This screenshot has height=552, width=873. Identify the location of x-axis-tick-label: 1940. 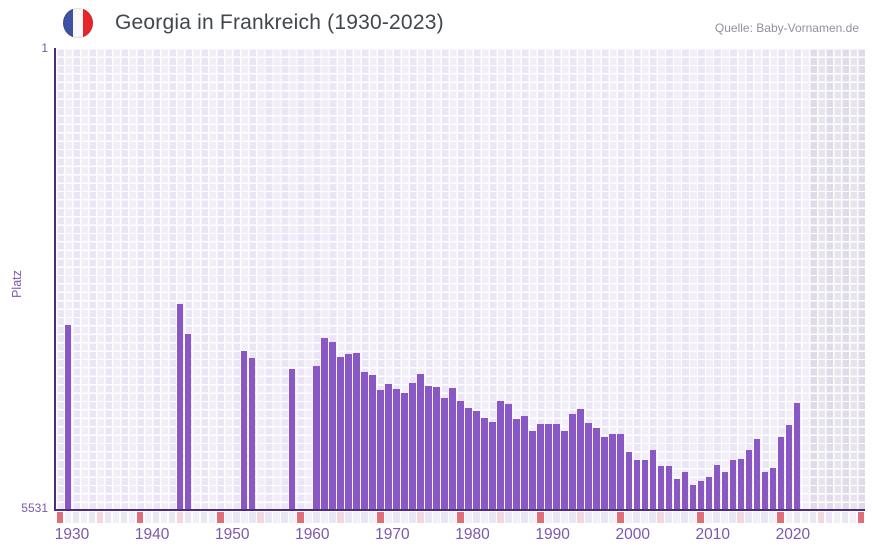
(152, 534).